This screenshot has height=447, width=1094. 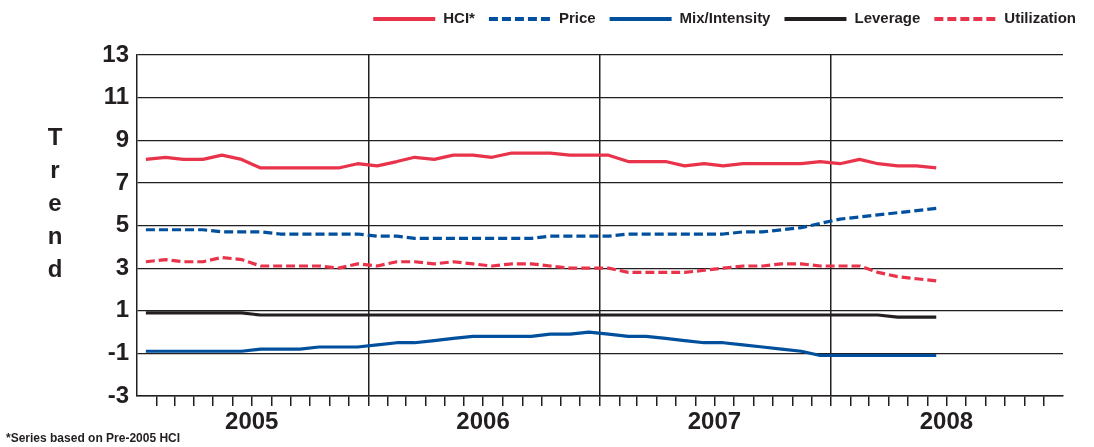 I want to click on y-tick-label: -1, so click(x=118, y=351).